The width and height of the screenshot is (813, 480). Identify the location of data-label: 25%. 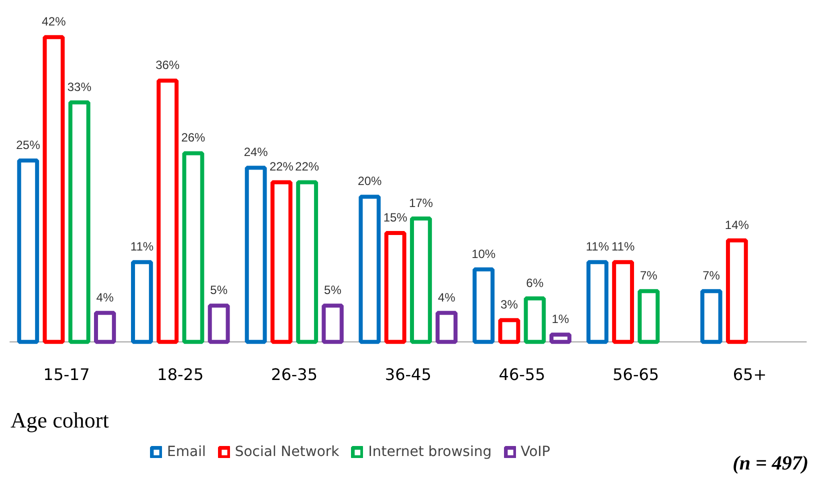
(28, 145).